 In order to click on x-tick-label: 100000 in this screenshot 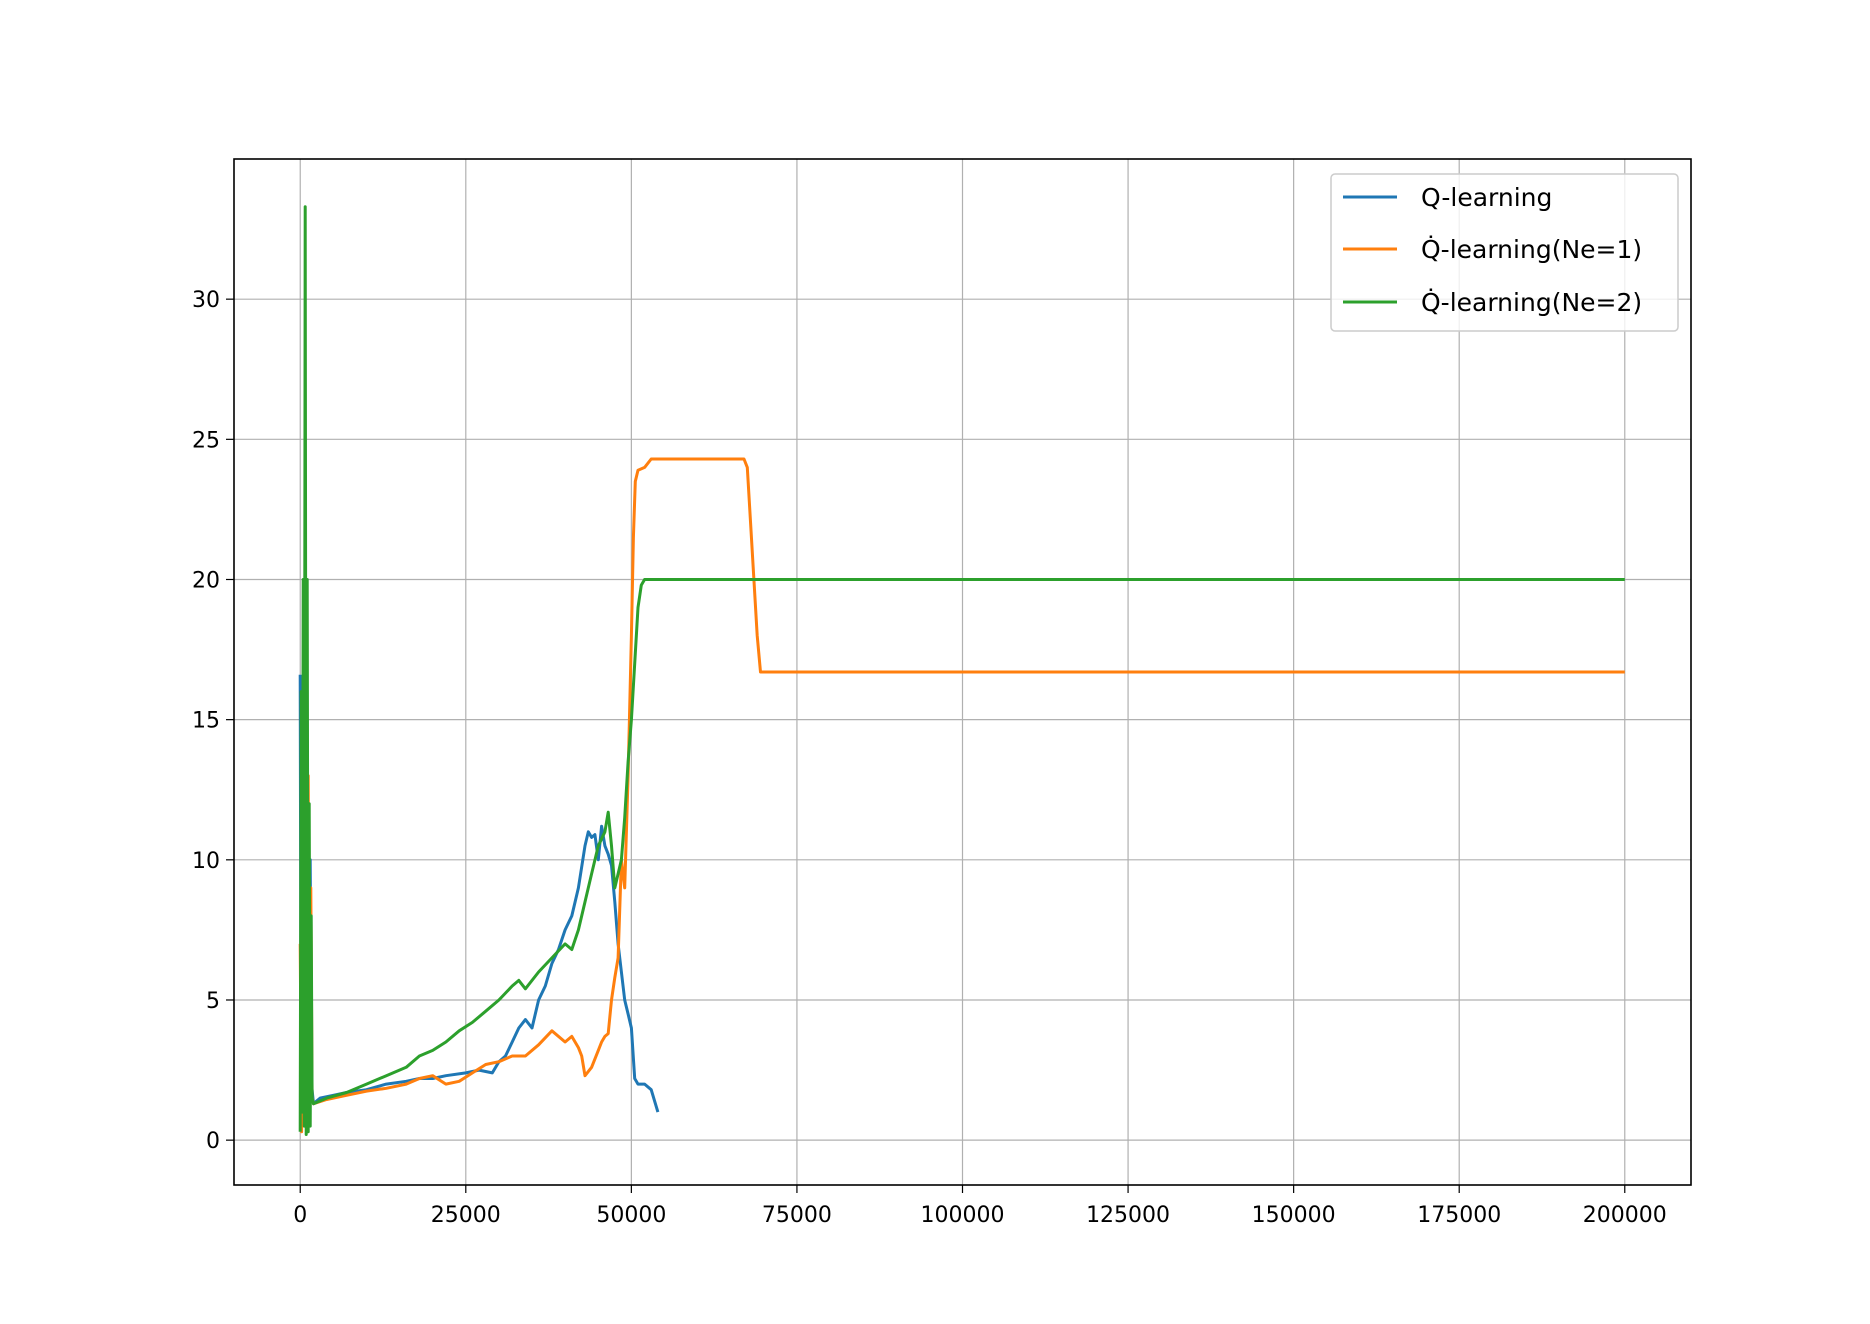, I will do `click(963, 1215)`.